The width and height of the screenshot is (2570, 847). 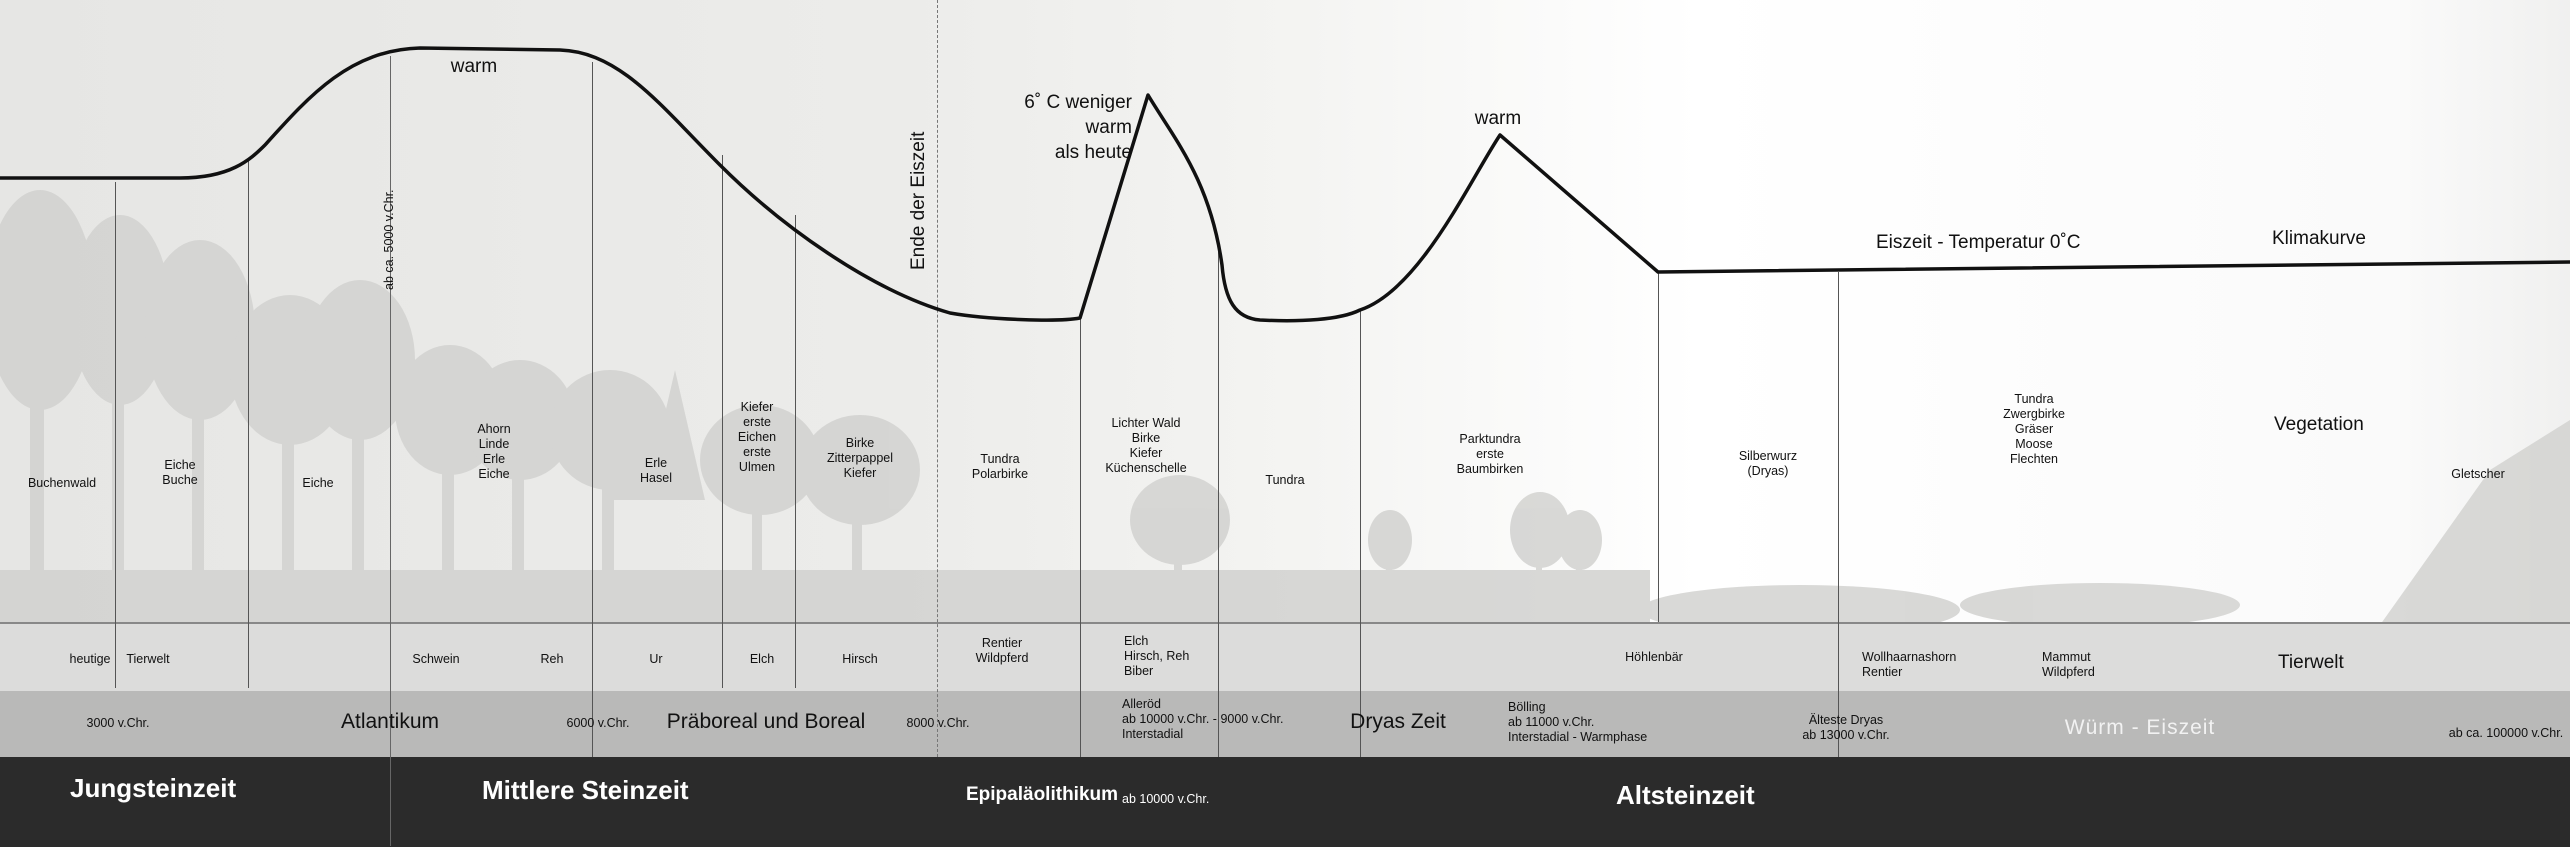 What do you see at coordinates (598, 723) in the screenshot?
I see `date-label: 6000 v.Chr.` at bounding box center [598, 723].